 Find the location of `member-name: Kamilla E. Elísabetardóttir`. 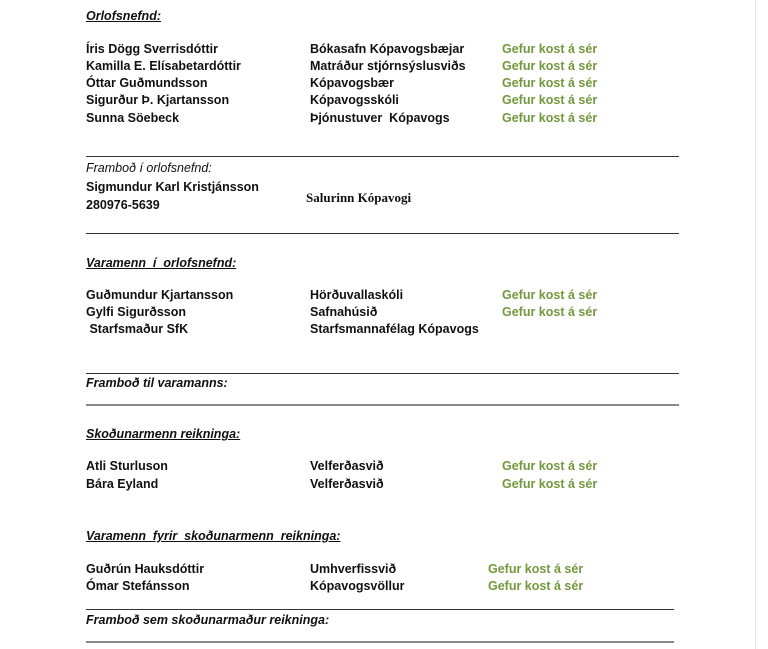

member-name: Kamilla E. Elísabetardóttir is located at coordinates (163, 66).